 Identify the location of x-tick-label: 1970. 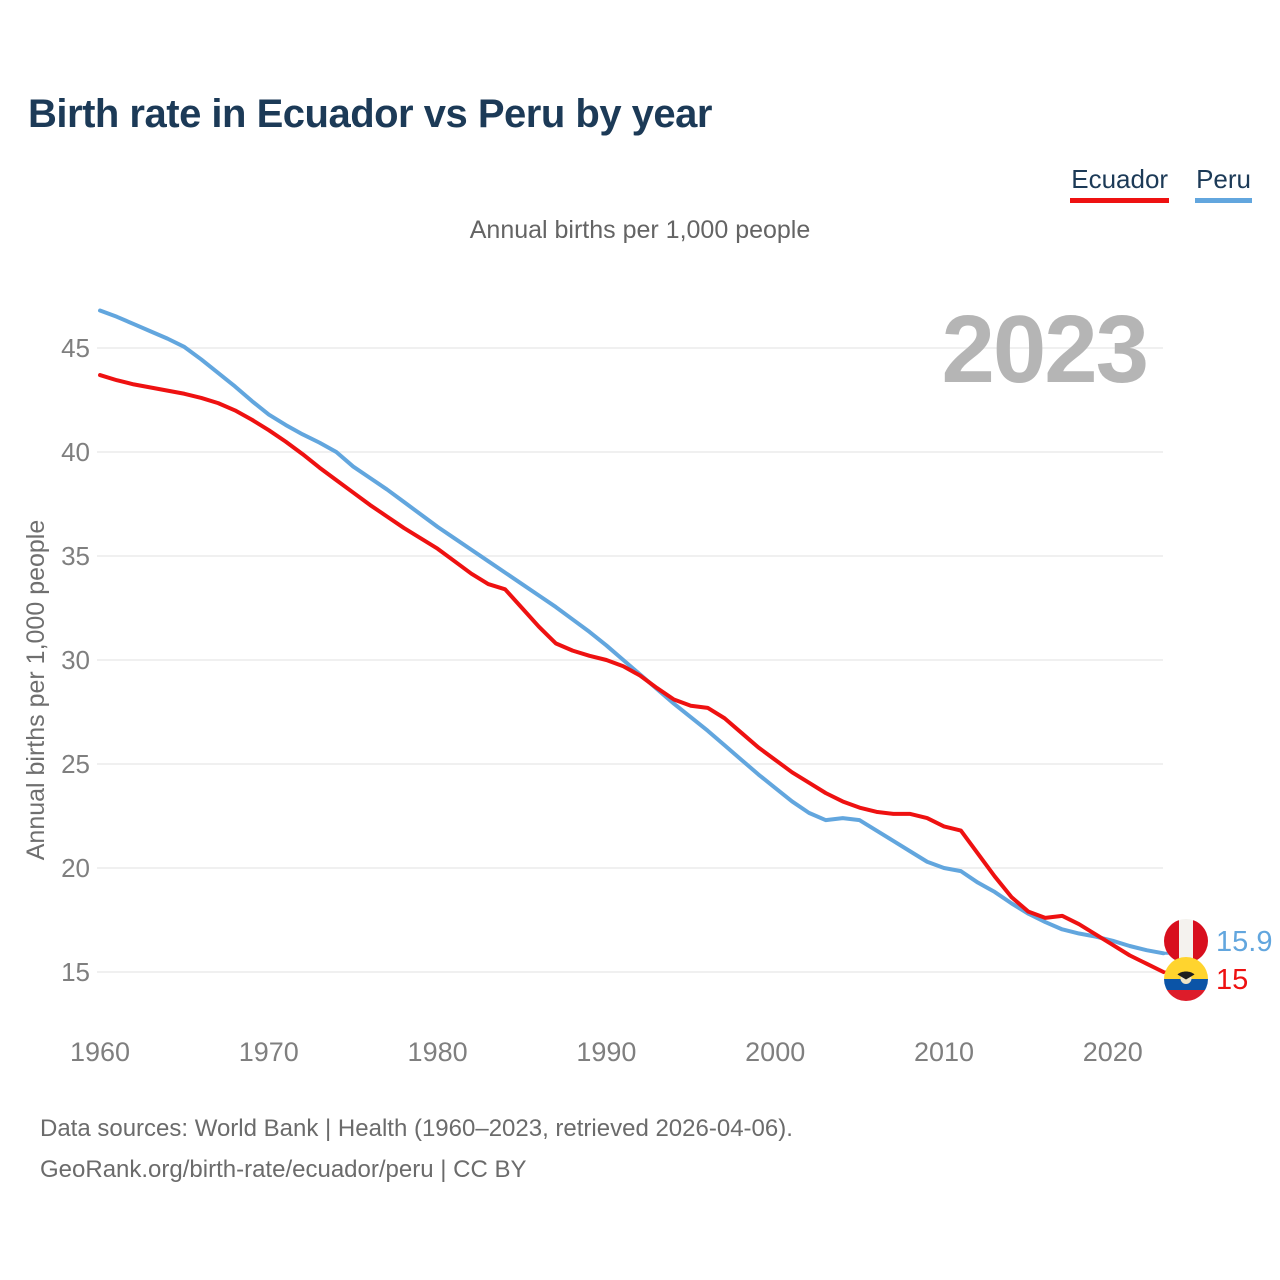
(269, 1052).